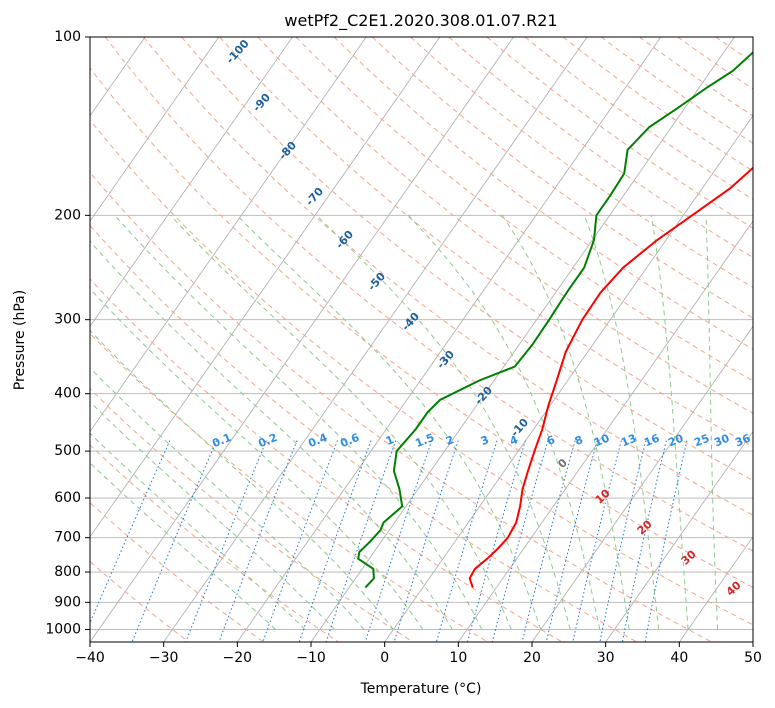 The width and height of the screenshot is (775, 708). What do you see at coordinates (90, 658) in the screenshot?
I see `x-tick-label: −40` at bounding box center [90, 658].